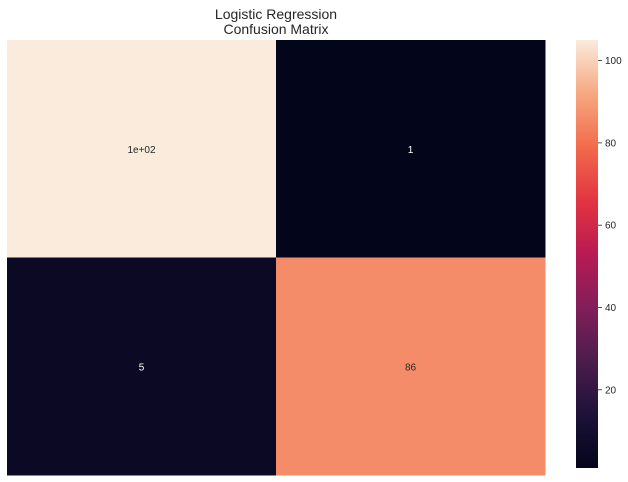 This screenshot has height=482, width=628. What do you see at coordinates (599, 254) in the screenshot?
I see `colorbar: 20 40 60 80 100` at bounding box center [599, 254].